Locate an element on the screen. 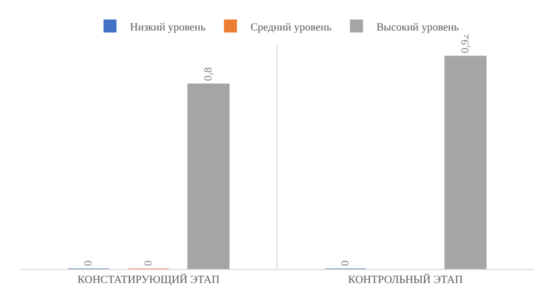 This screenshot has height=304, width=549. x-tick-label: КОНСТАТИРУЮЩИЙ ЭТАП is located at coordinates (148, 279).